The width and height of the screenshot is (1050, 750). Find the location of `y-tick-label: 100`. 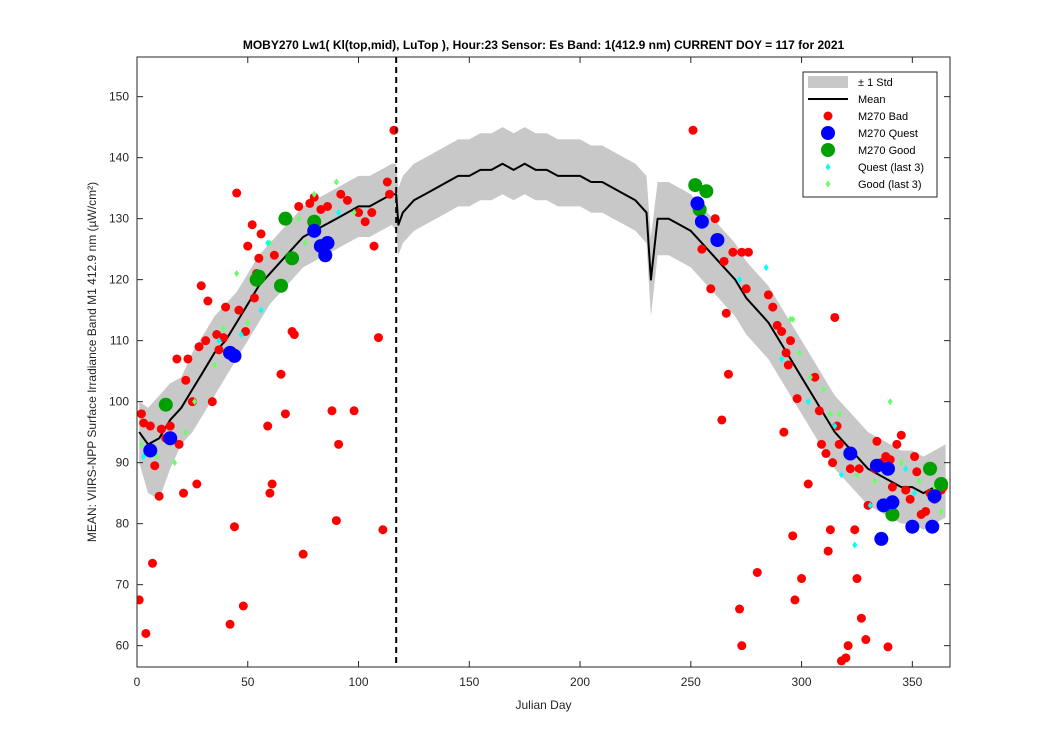

y-tick-label: 100 is located at coordinates (119, 402).